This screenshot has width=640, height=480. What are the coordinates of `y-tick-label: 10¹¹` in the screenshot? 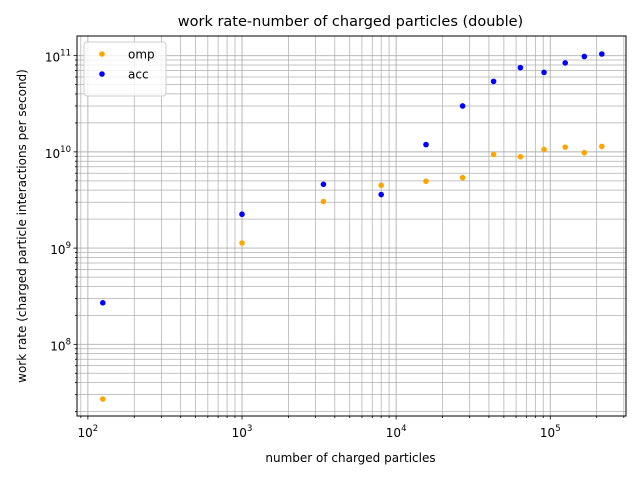 It's located at (58, 57).